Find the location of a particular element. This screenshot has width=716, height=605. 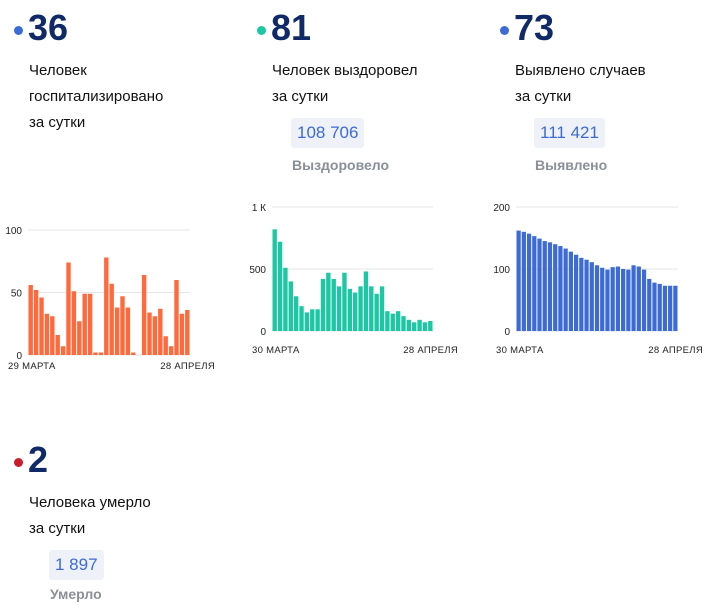

hospitalized-card: 36 Человек госпитализировано за сутки is located at coordinates (114, 69).